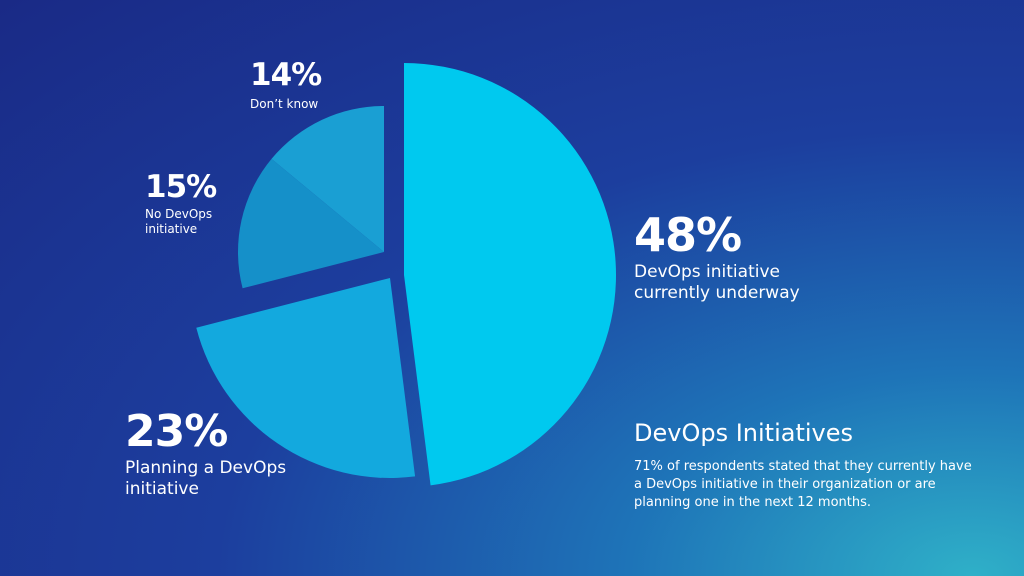 This screenshot has height=576, width=1024. Describe the element at coordinates (688, 235) in the screenshot. I see `value-label: 48%` at that location.